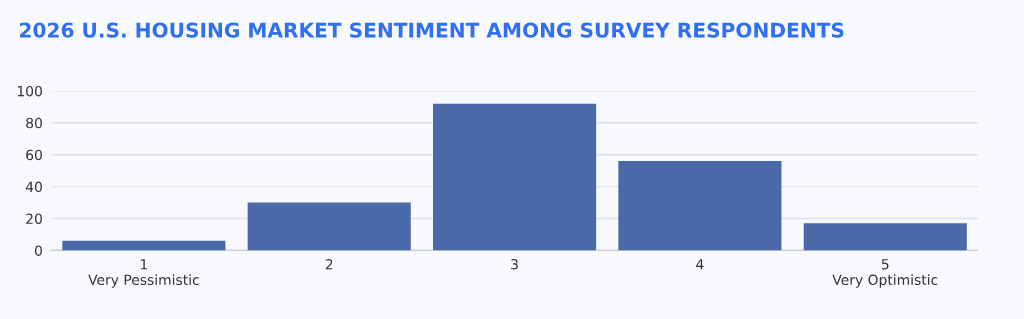 The height and width of the screenshot is (319, 1024). Describe the element at coordinates (885, 273) in the screenshot. I see `x-tick-label: 5 Very Optimistic` at that location.